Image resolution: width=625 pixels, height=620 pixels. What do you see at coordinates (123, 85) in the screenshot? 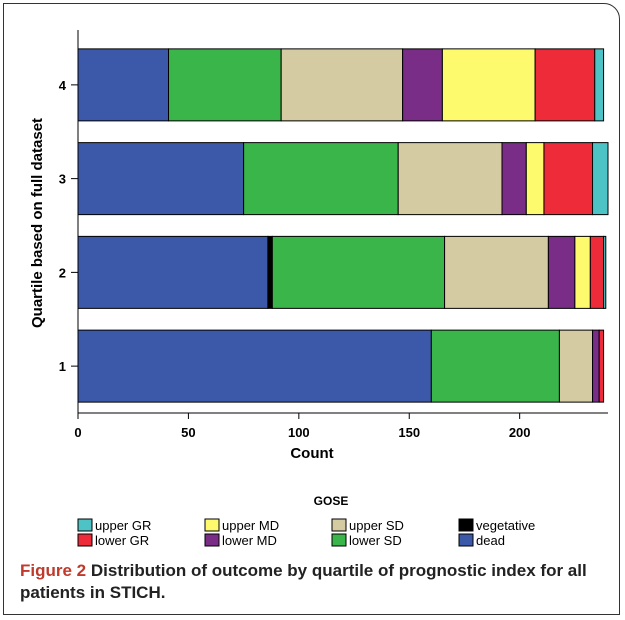
I see `bar-segment-4-dead` at bounding box center [123, 85].